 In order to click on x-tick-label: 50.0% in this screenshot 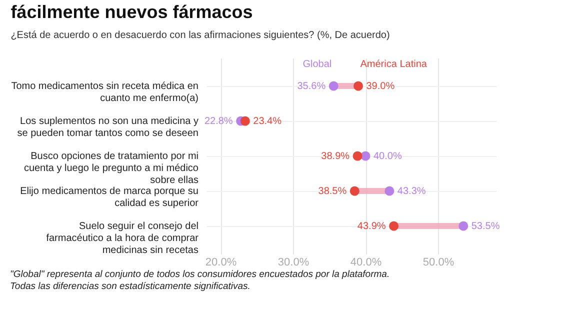, I will do `click(438, 262)`.